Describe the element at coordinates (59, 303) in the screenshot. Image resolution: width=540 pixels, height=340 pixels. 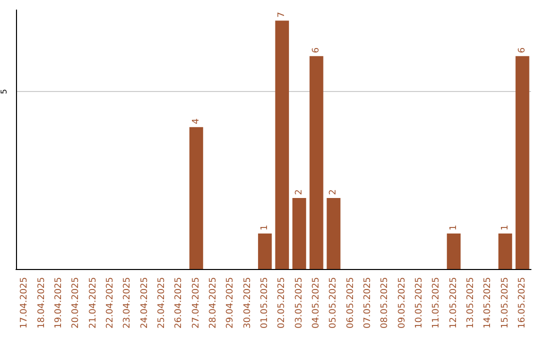
I see `x-tick-label: 19.04.2025` at that location.